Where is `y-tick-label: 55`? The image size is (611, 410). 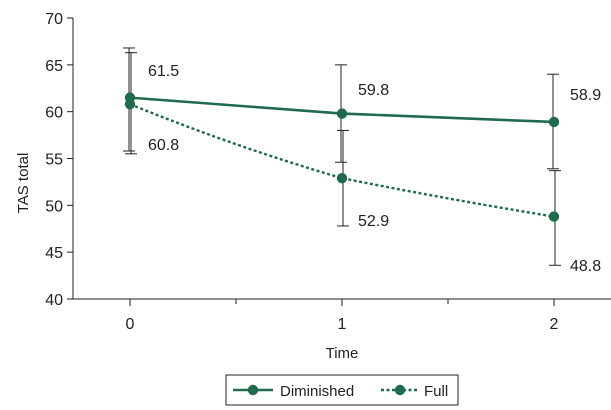
y-tick-label: 55 is located at coordinates (54, 160).